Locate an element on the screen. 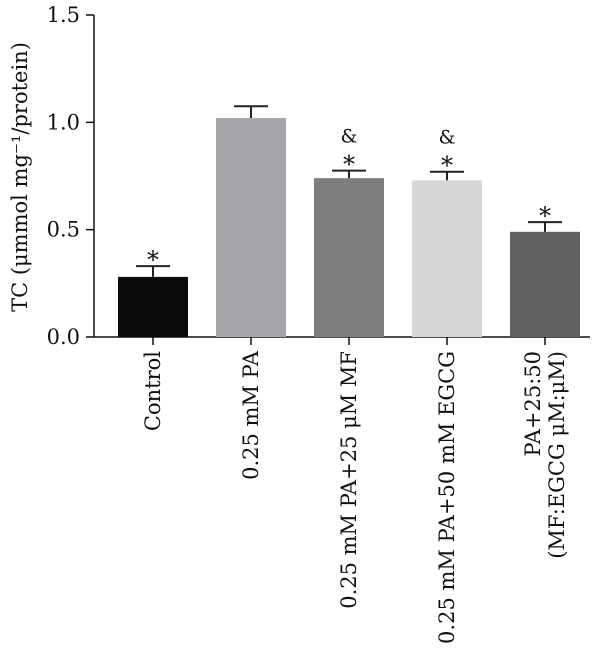  x-tick-label: Control is located at coordinates (153, 391).